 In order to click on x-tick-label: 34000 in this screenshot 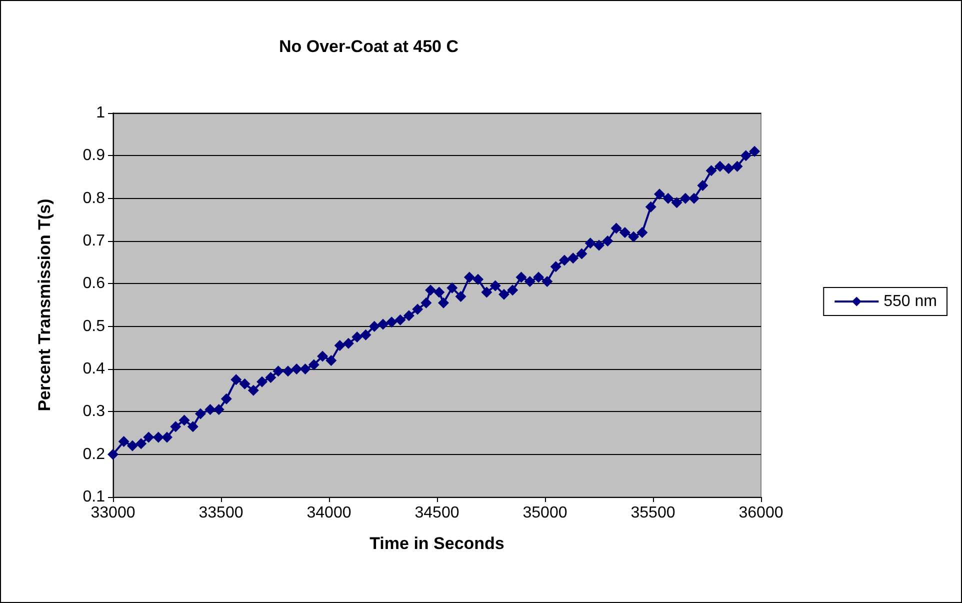, I will do `click(329, 513)`.